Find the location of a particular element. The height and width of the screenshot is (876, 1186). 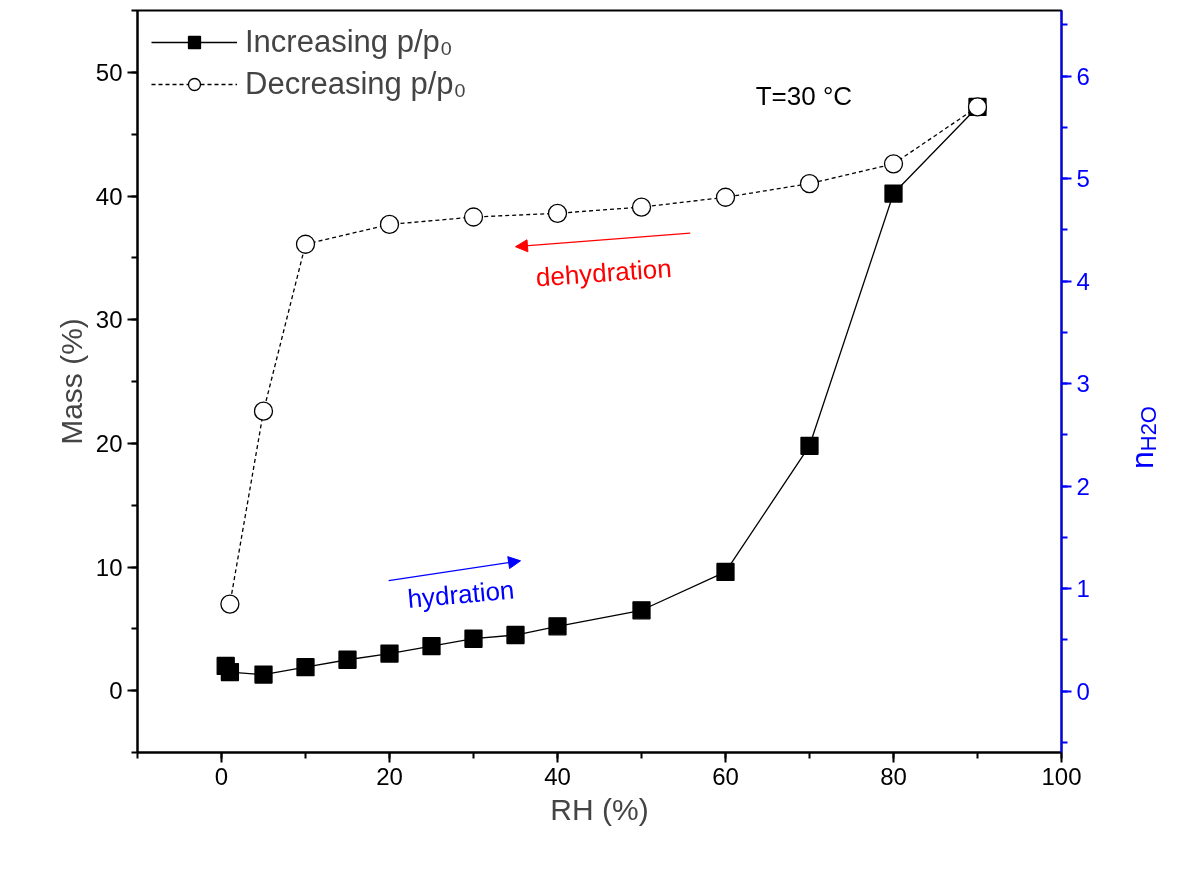

y-tick-label: 40 is located at coordinates (109, 196).